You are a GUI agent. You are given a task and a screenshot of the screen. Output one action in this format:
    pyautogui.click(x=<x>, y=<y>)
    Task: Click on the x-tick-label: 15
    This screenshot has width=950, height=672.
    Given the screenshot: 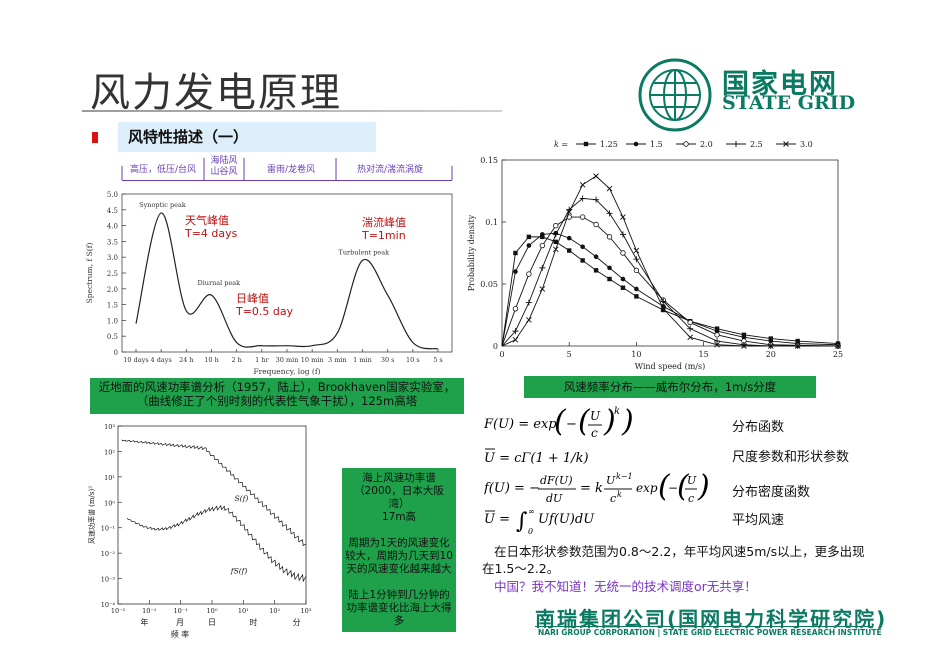 What is the action you would take?
    pyautogui.click(x=704, y=354)
    